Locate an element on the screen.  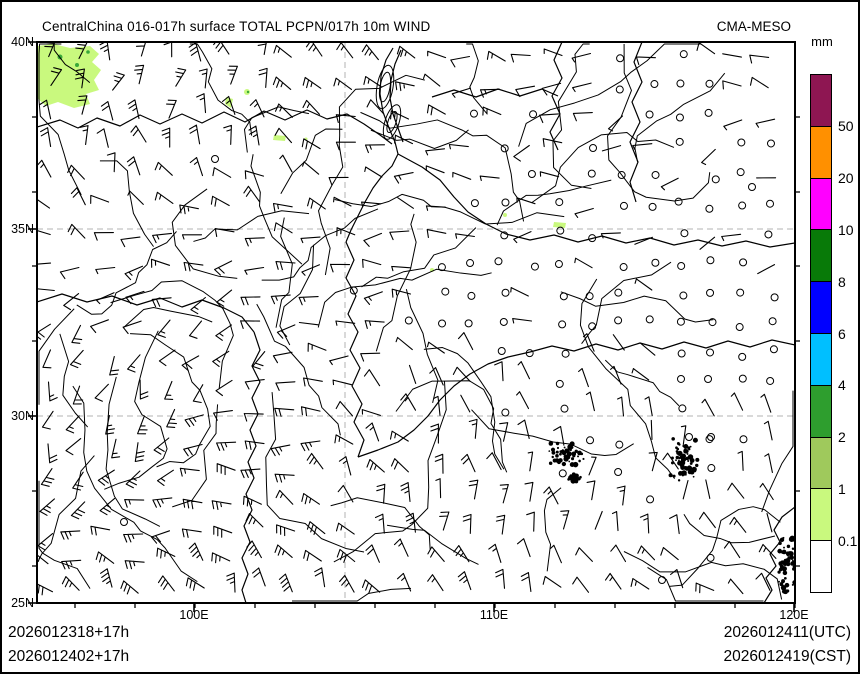
legend-value-label: 8 is located at coordinates (842, 281).